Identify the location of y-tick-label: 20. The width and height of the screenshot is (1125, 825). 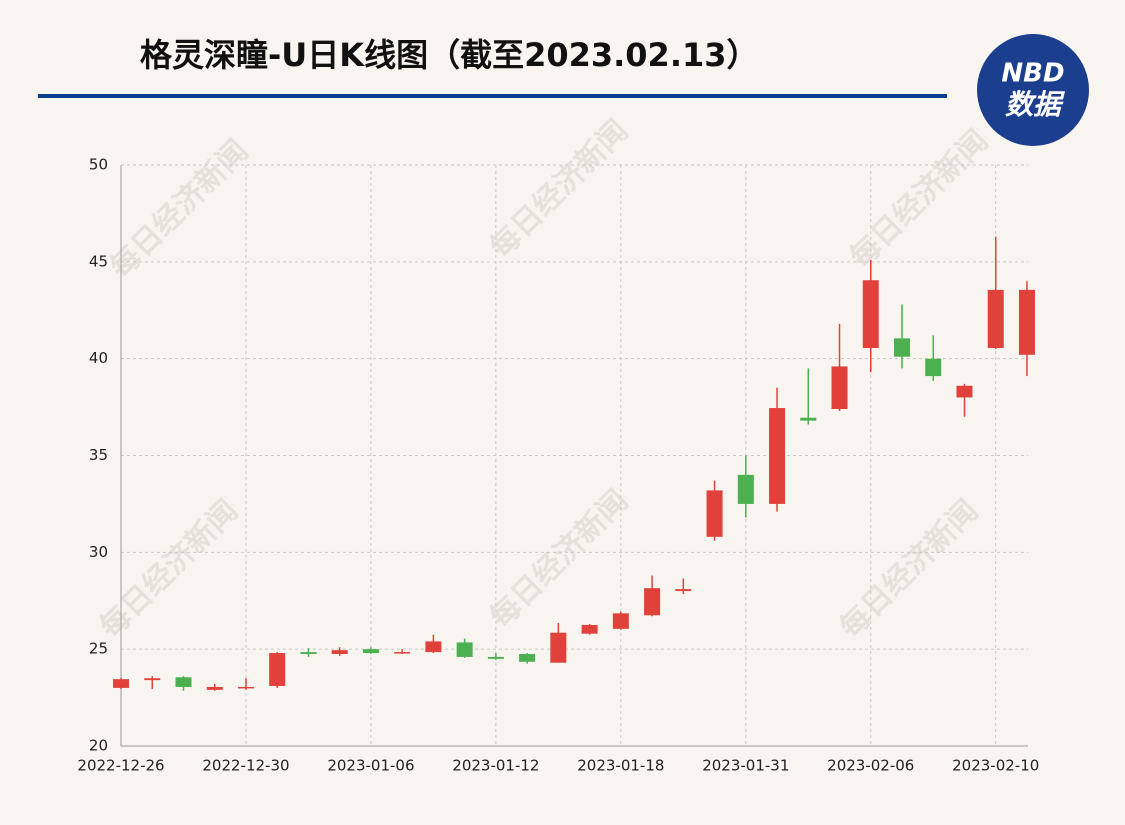
(98, 746).